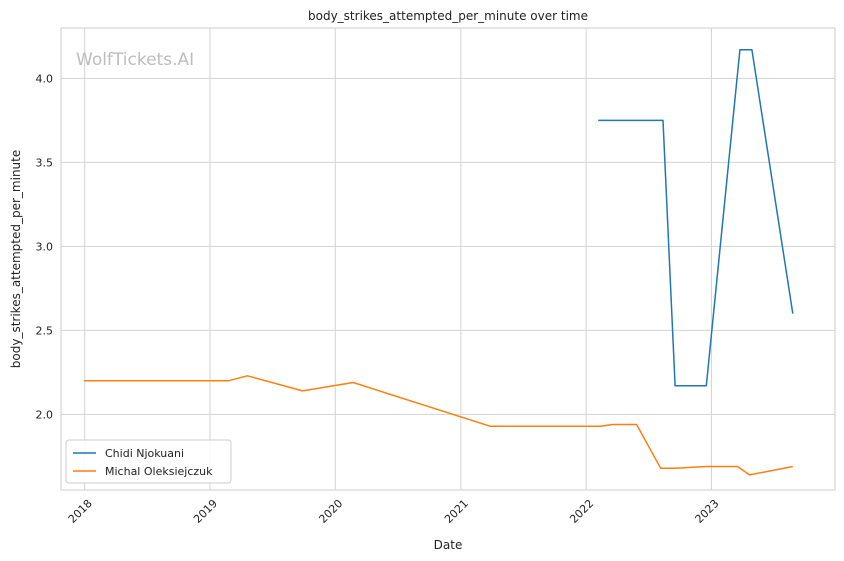 This screenshot has width=844, height=561. I want to click on y-tick-label: 3.0, so click(45, 246).